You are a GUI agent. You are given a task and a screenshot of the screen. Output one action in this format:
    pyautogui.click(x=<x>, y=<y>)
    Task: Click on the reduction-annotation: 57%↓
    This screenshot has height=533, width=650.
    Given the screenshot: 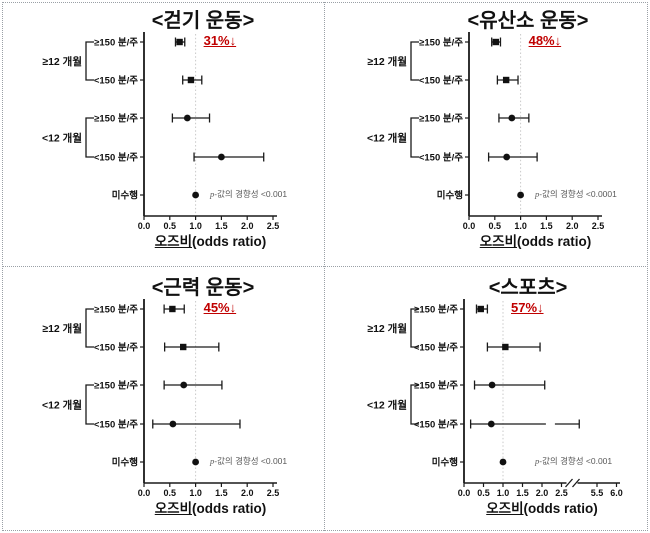 What is the action you would take?
    pyautogui.click(x=527, y=307)
    